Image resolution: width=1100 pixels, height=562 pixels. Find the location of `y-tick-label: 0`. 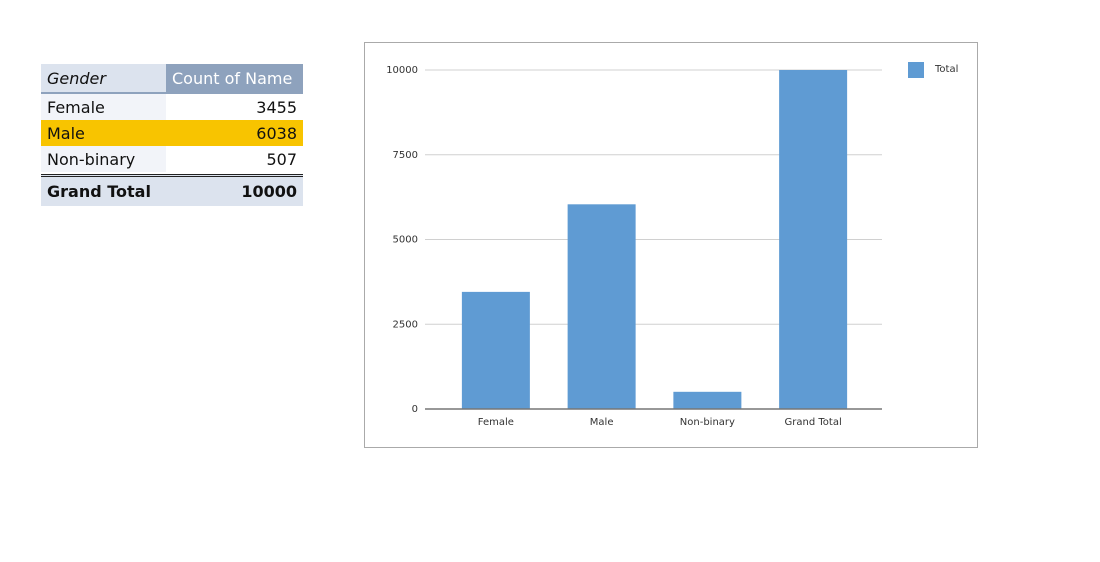

y-tick-label: 0 is located at coordinates (415, 409).